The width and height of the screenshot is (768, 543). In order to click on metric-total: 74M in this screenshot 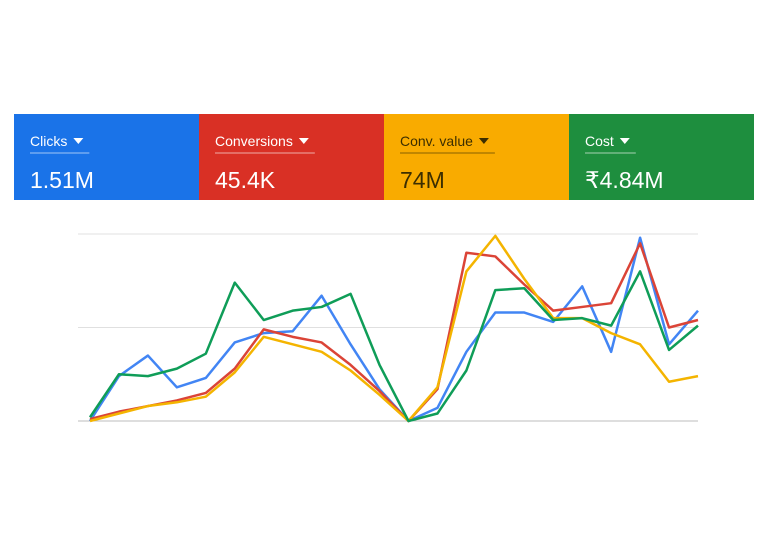, I will do `click(422, 180)`.